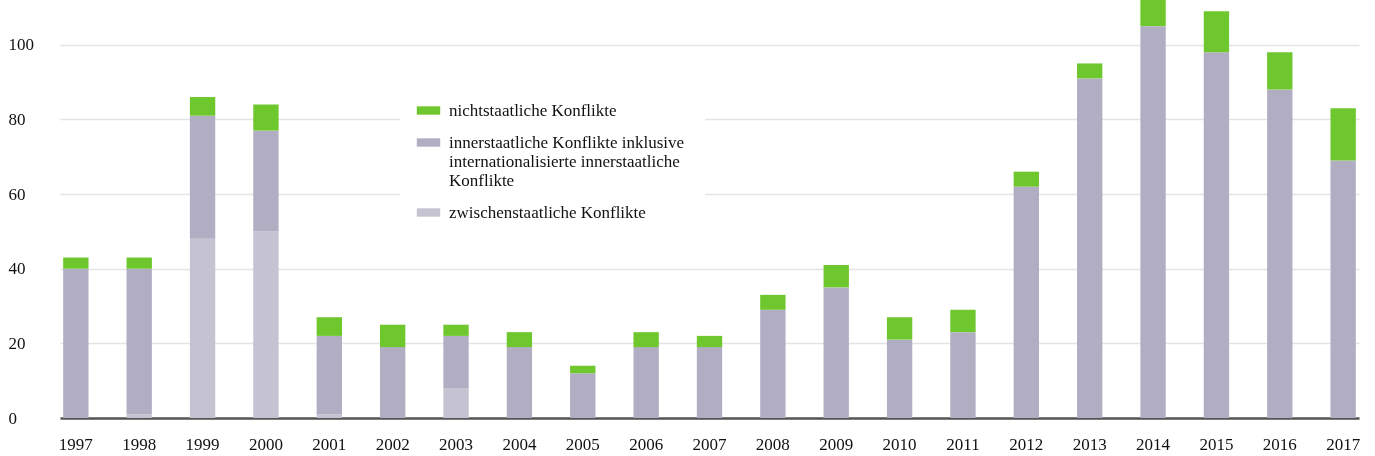 This screenshot has height=456, width=1375. Describe the element at coordinates (567, 161) in the screenshot. I see `legend-label: innerstaatliche Konflikte inklusive internationalisierte innerstaatliche Konflikte` at that location.